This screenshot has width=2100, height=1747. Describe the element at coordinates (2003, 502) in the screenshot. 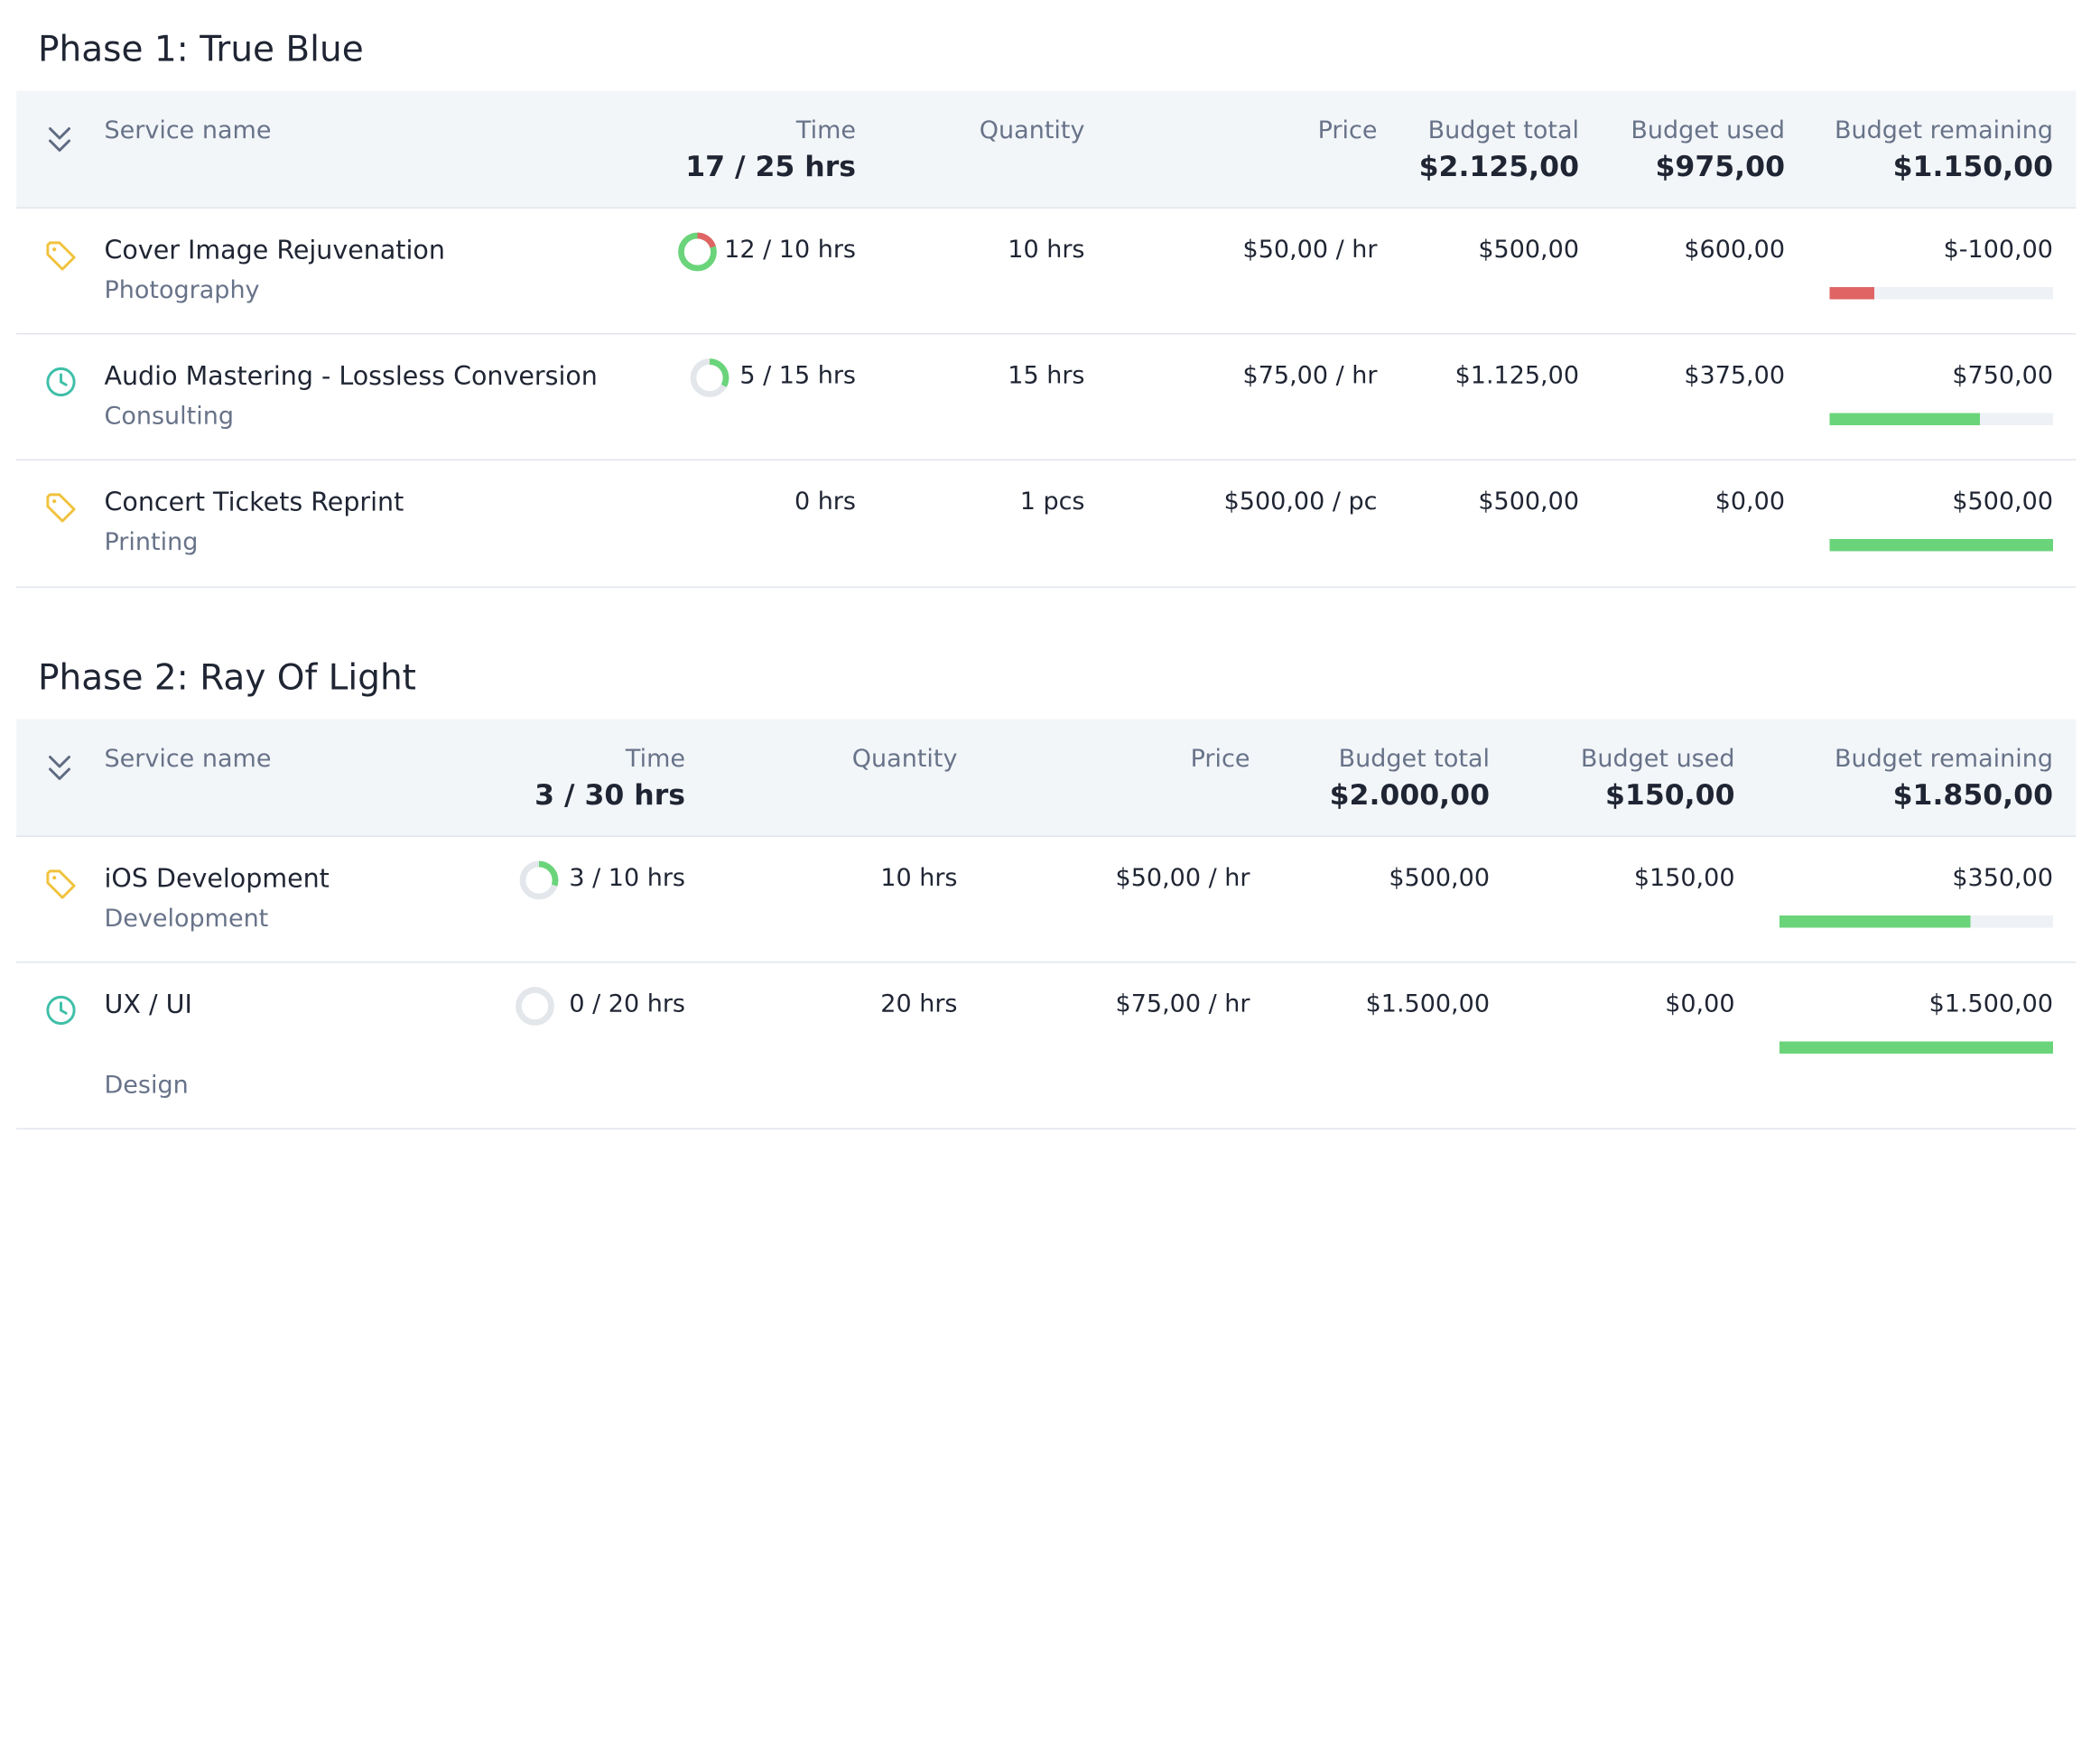

I see `budget-remaining-value: $500,00` at that location.